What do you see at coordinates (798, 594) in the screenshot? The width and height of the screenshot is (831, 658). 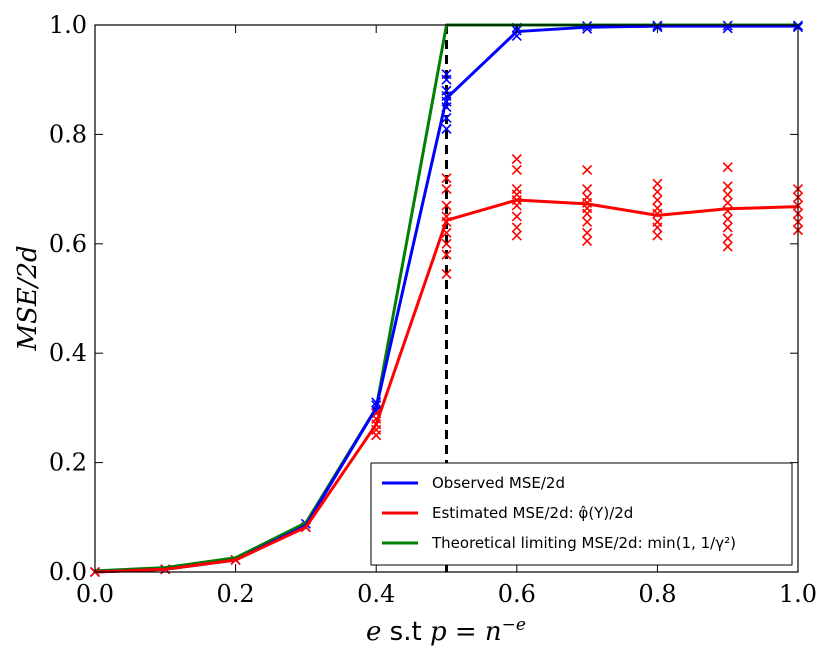 I see `x-tick-label: 1.0` at bounding box center [798, 594].